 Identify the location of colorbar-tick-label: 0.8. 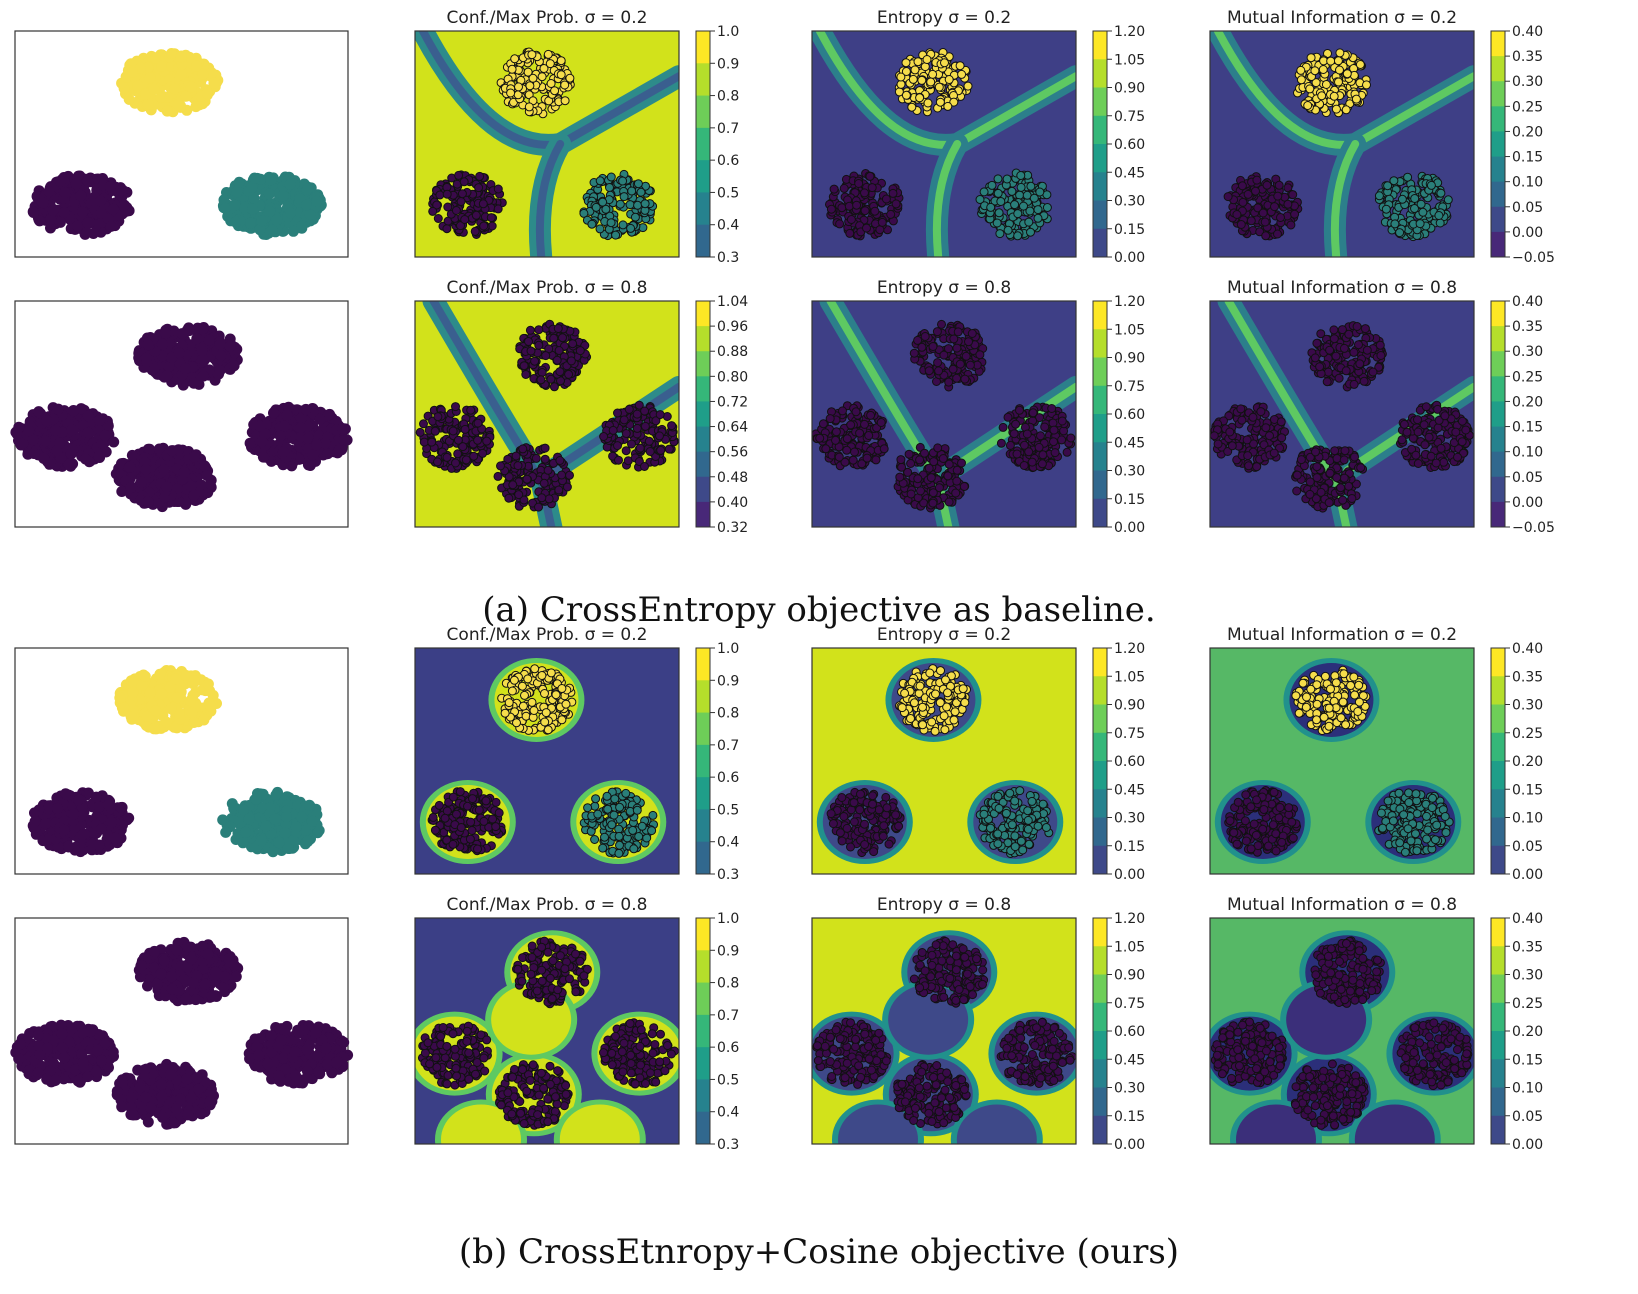
(728, 97).